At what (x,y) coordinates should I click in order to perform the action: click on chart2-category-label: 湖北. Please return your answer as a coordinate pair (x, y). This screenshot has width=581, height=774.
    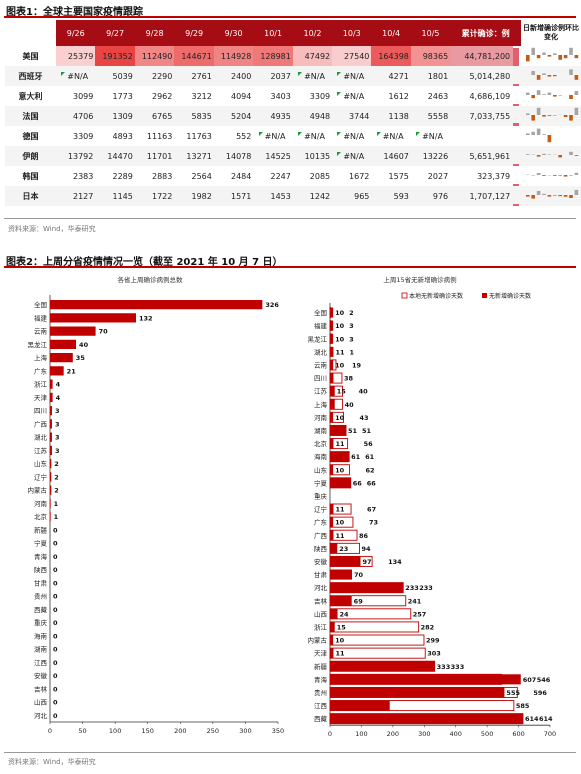
    Looking at the image, I should click on (321, 351).